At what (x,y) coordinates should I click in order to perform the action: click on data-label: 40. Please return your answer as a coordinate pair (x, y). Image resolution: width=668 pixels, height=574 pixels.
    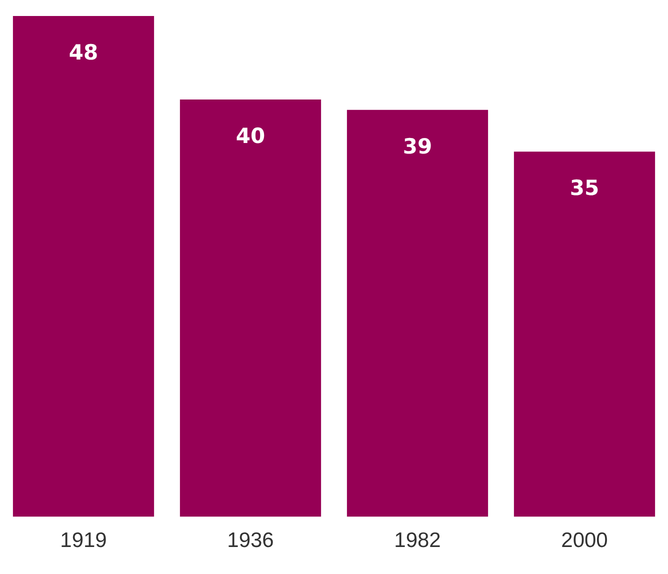
    Looking at the image, I should click on (251, 136).